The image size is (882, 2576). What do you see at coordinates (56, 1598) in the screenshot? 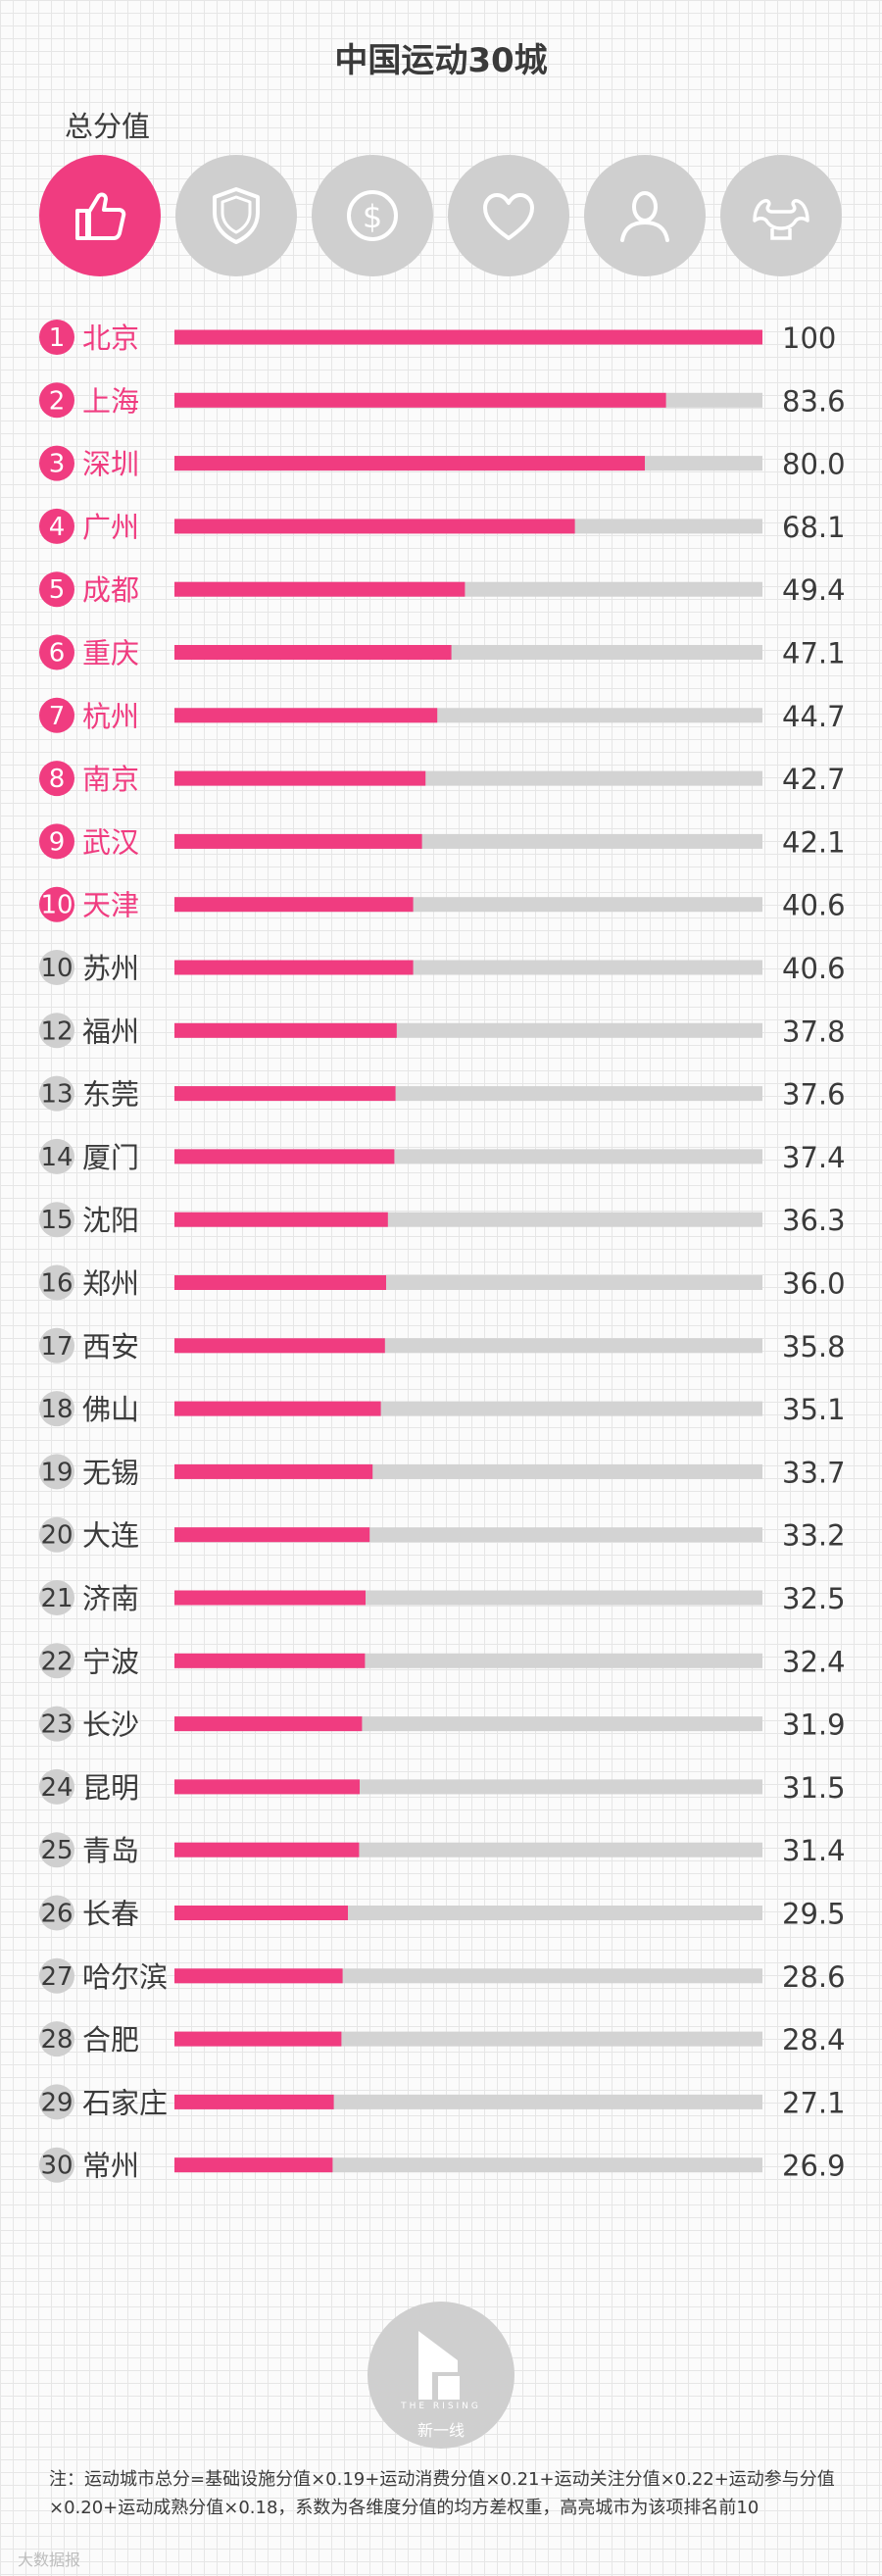
I see `rank-number: 21` at bounding box center [56, 1598].